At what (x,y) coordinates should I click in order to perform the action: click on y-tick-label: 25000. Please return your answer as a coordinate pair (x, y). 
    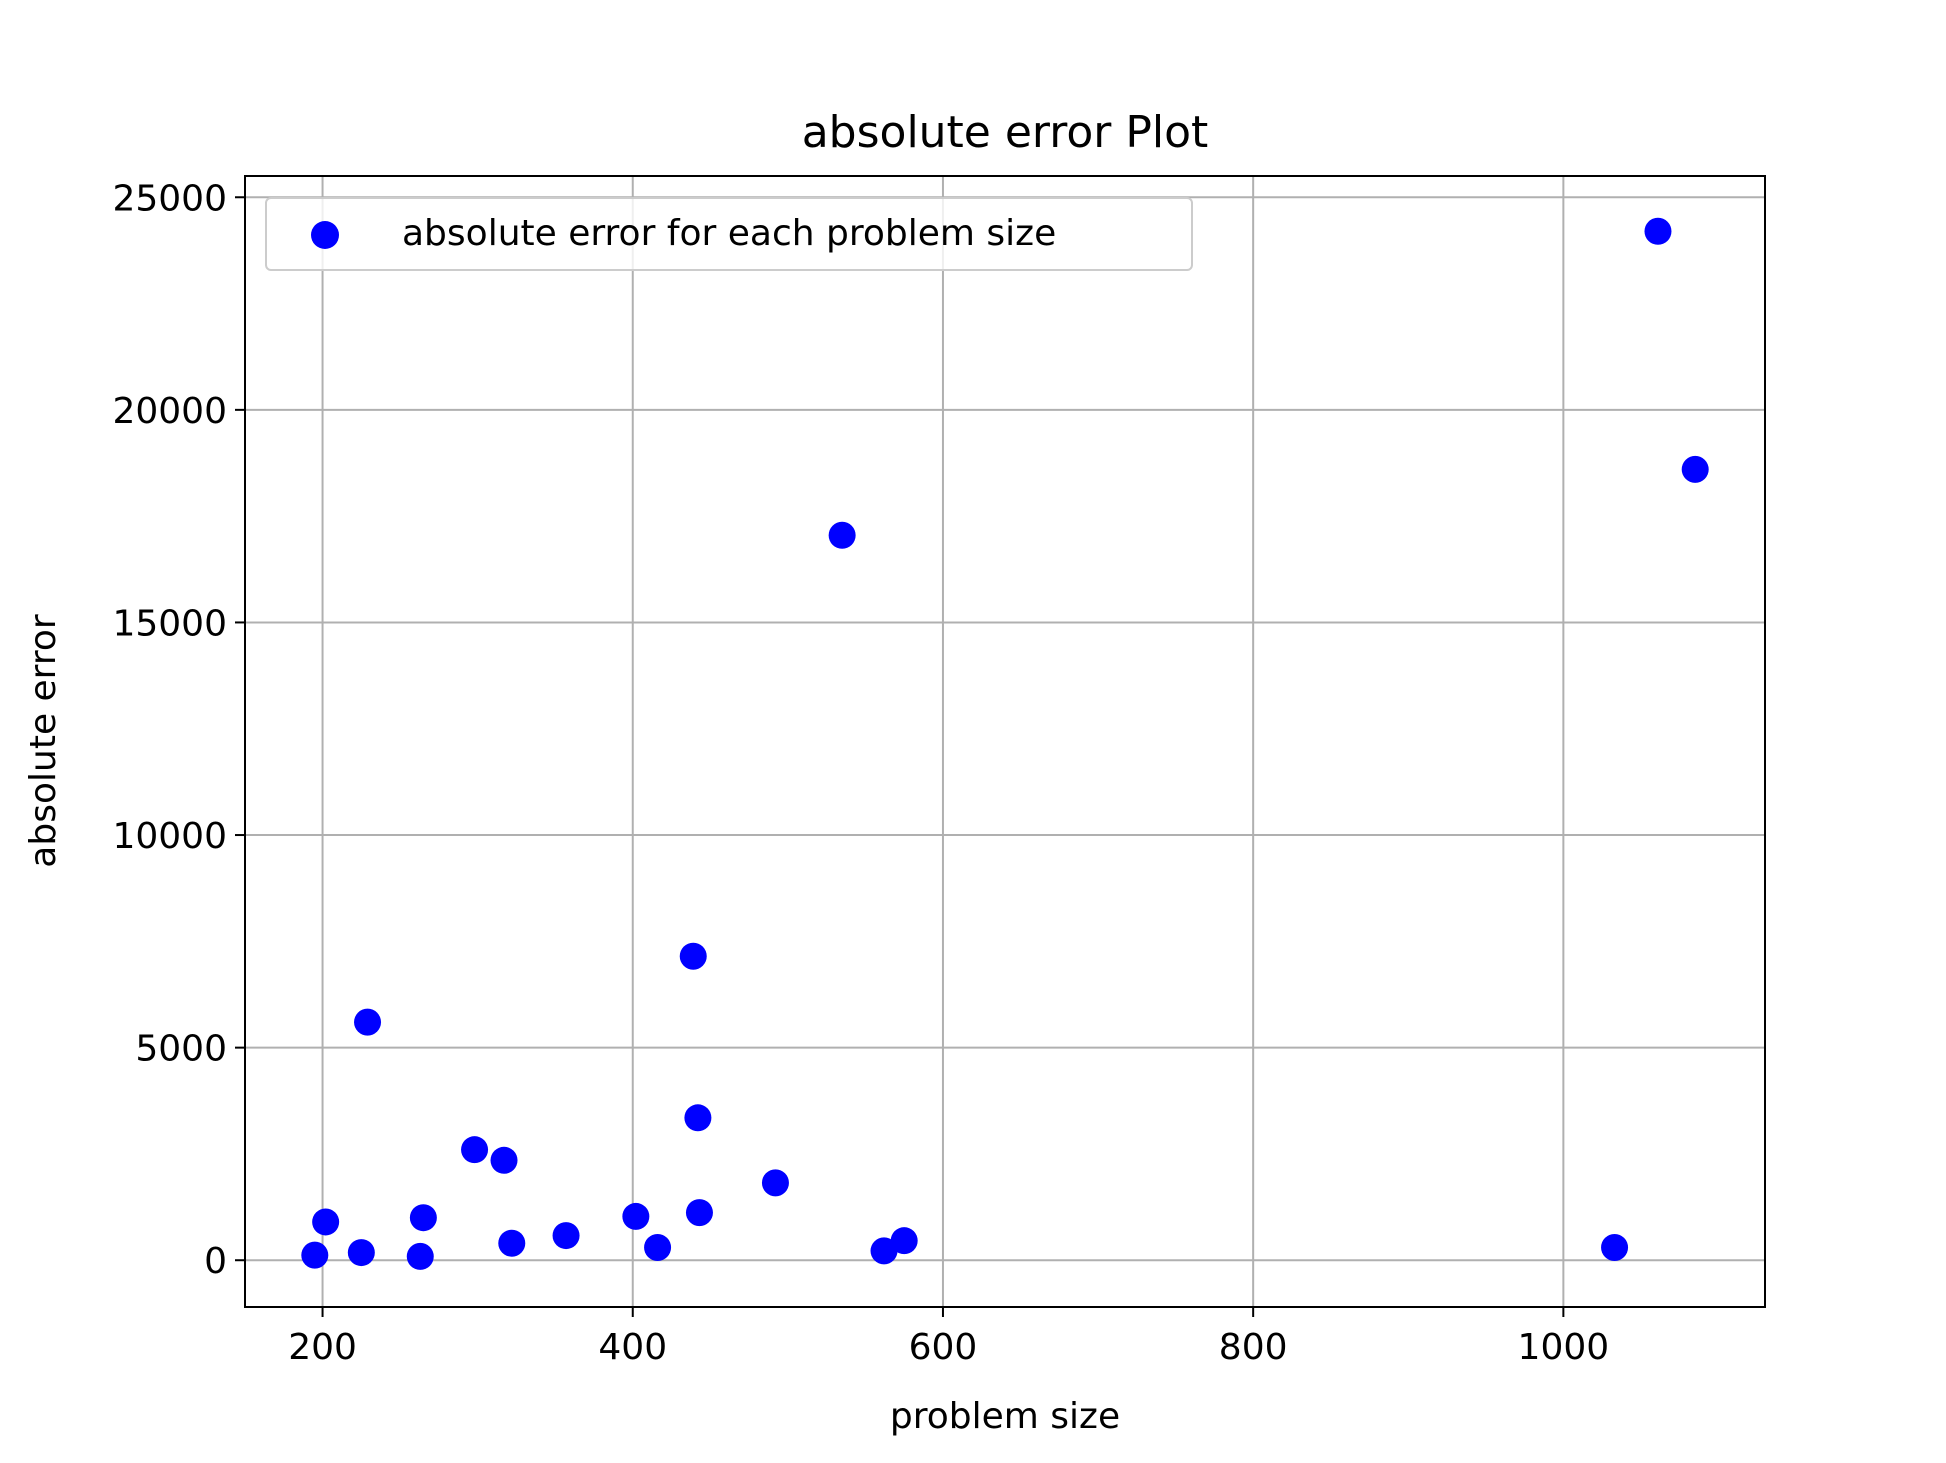
    Looking at the image, I should click on (169, 198).